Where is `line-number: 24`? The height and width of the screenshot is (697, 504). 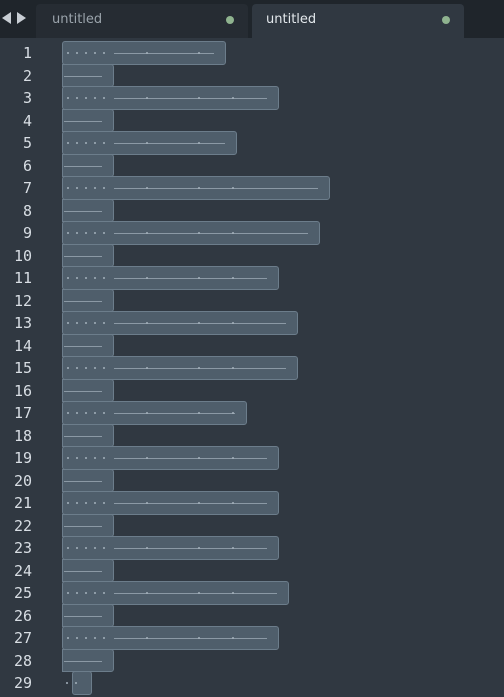 line-number: 24 is located at coordinates (22, 570).